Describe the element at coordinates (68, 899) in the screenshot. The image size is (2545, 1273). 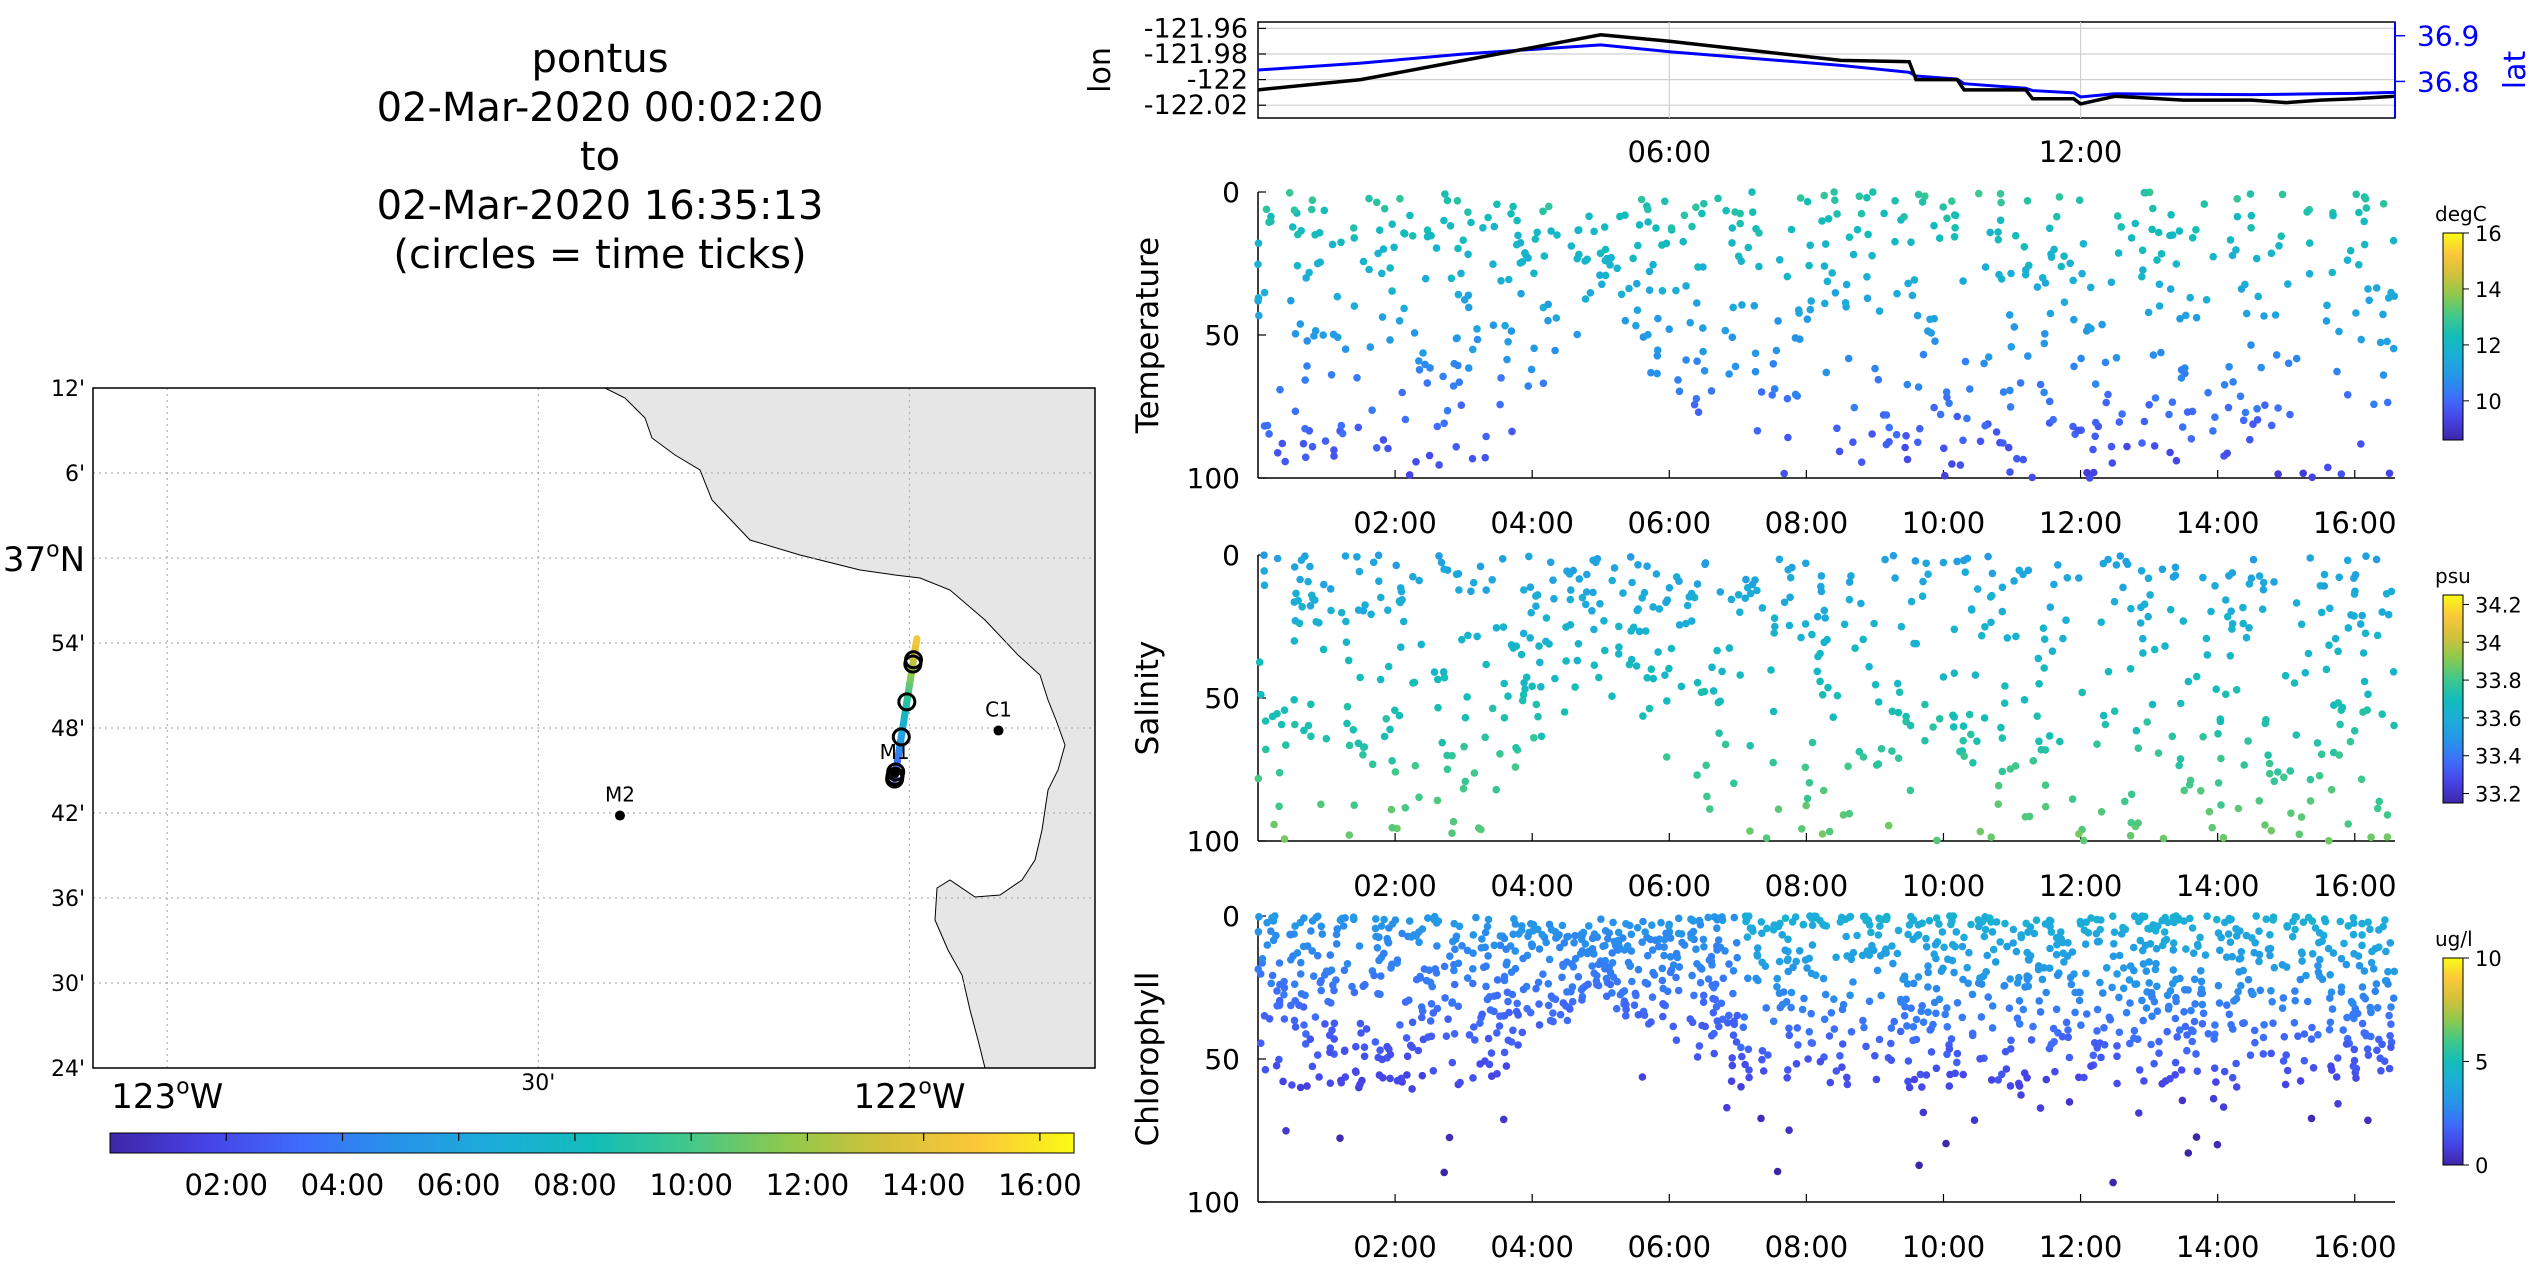
I see `lat-tick-label: 36'` at that location.